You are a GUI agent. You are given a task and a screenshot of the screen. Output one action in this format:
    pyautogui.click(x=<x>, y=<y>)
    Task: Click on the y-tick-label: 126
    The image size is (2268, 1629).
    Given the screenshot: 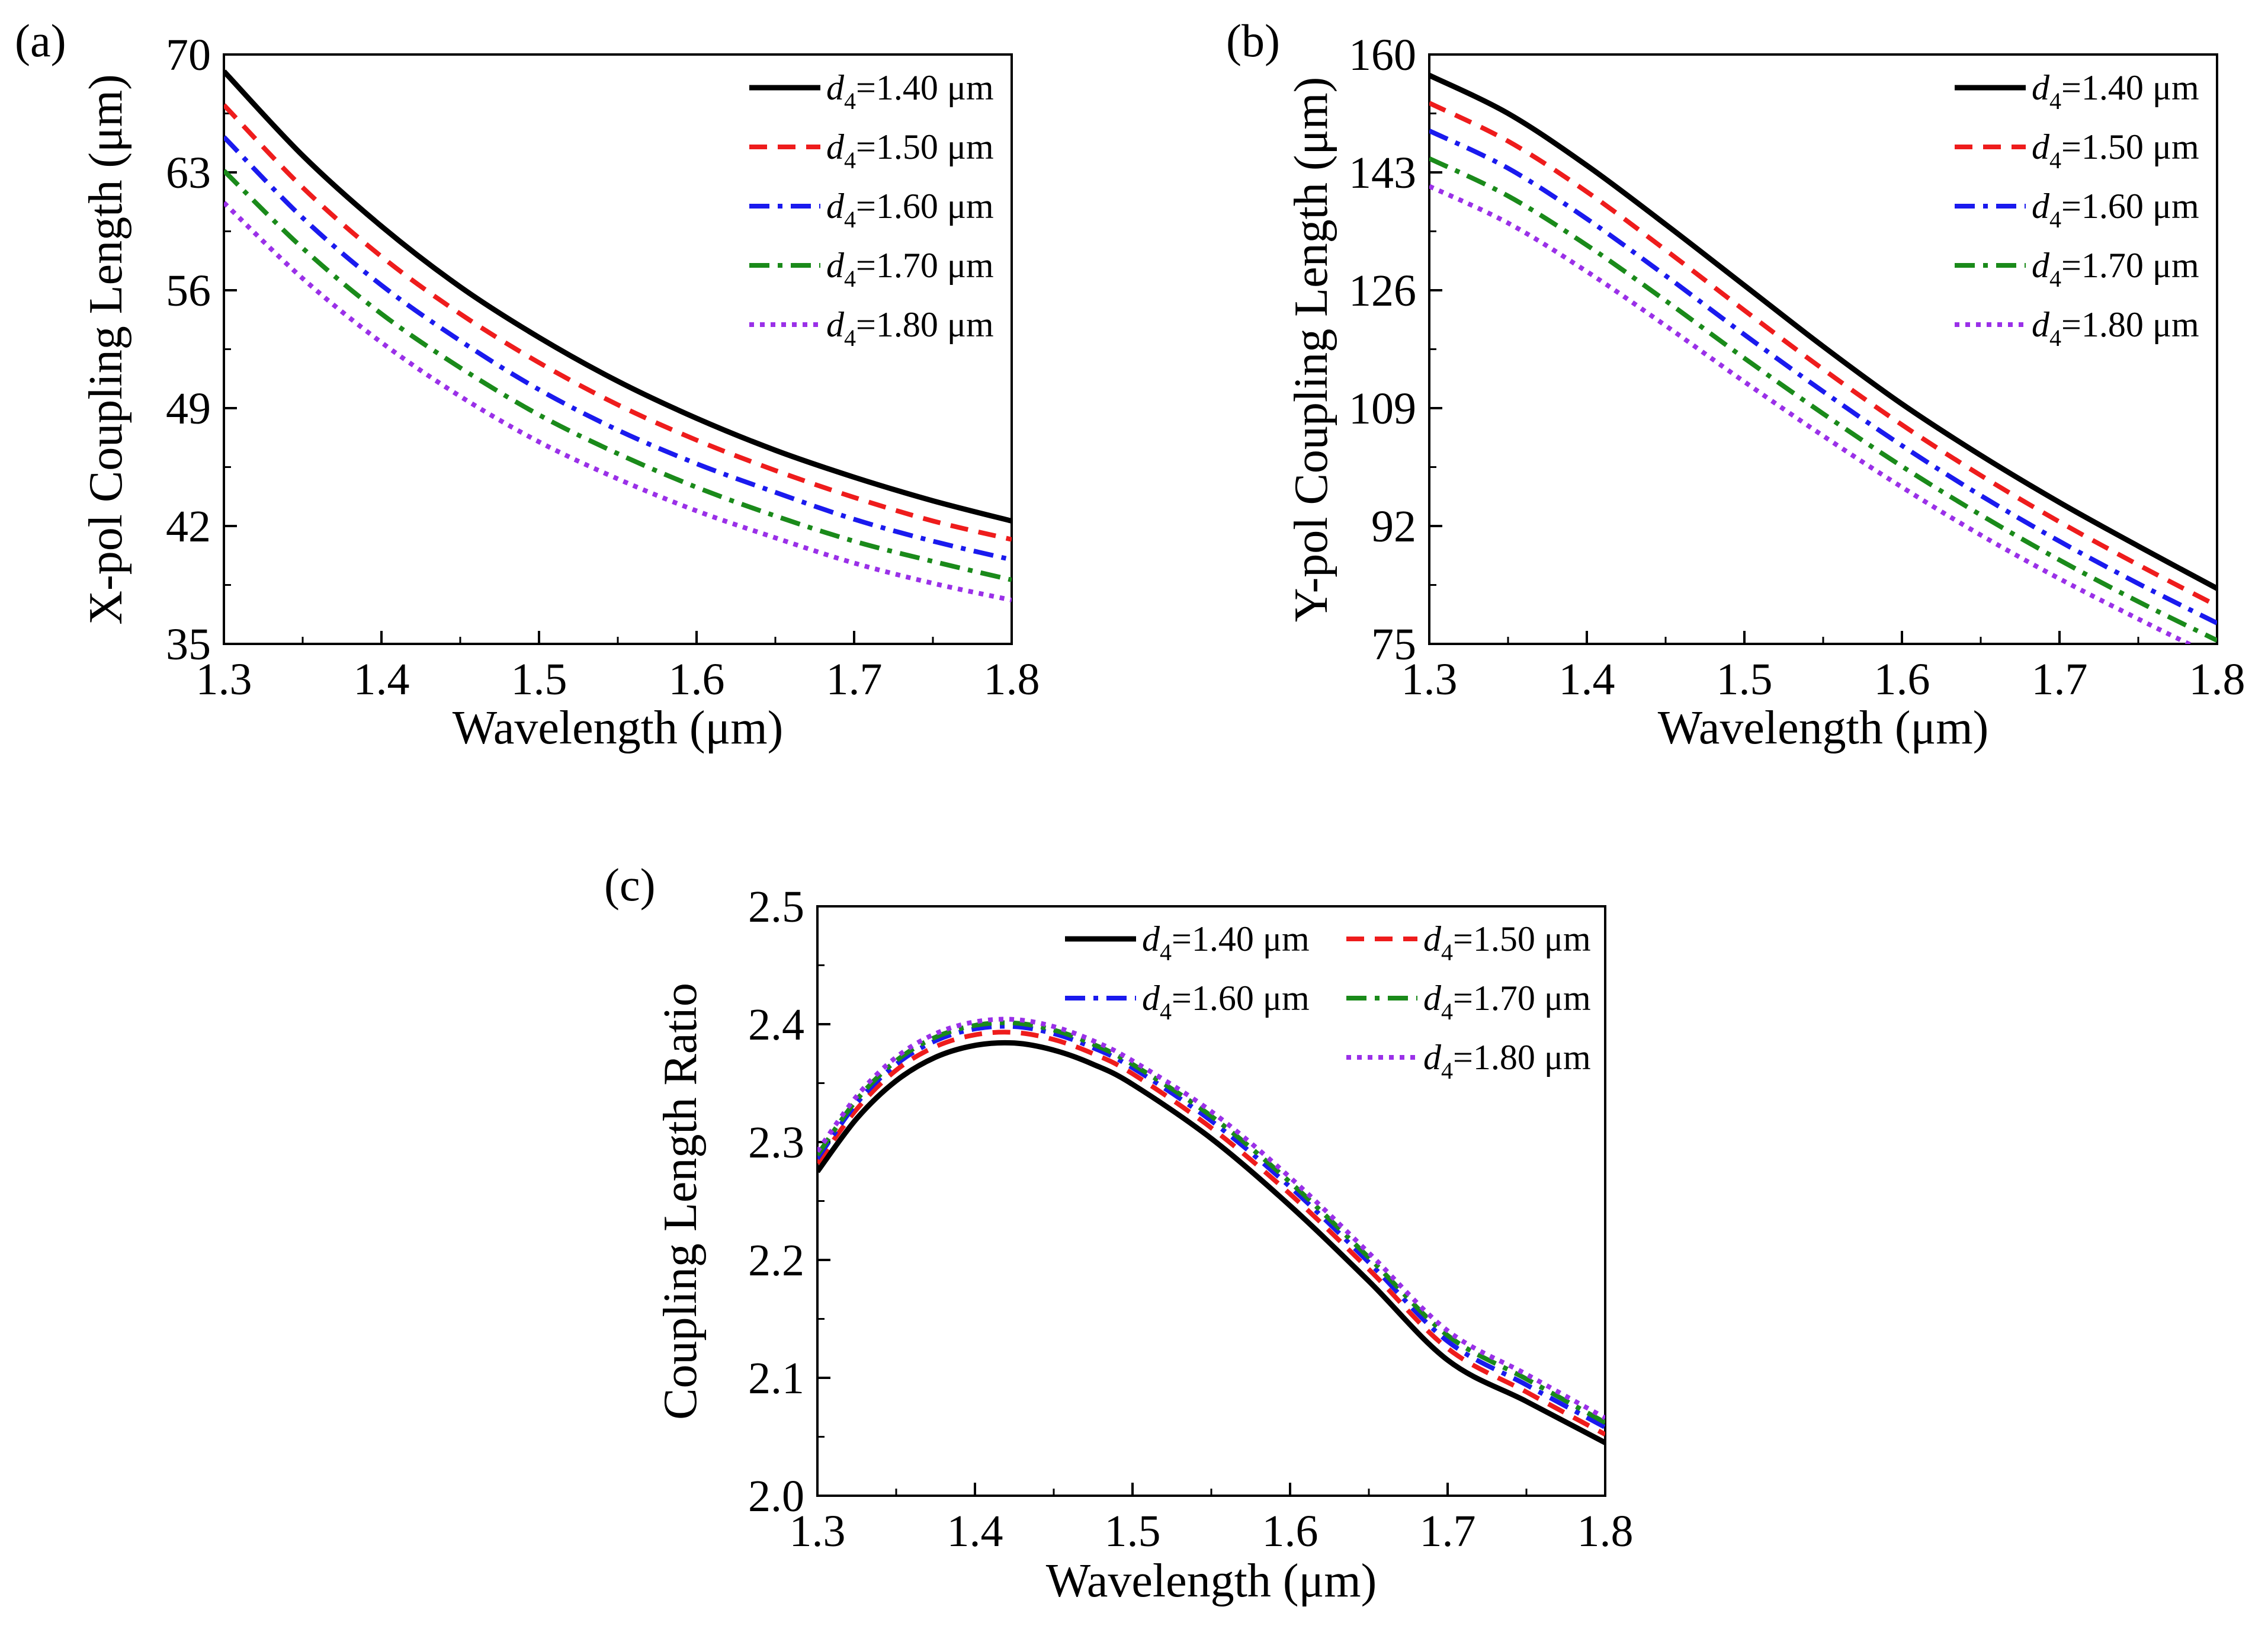 What is the action you would take?
    pyautogui.click(x=1382, y=291)
    